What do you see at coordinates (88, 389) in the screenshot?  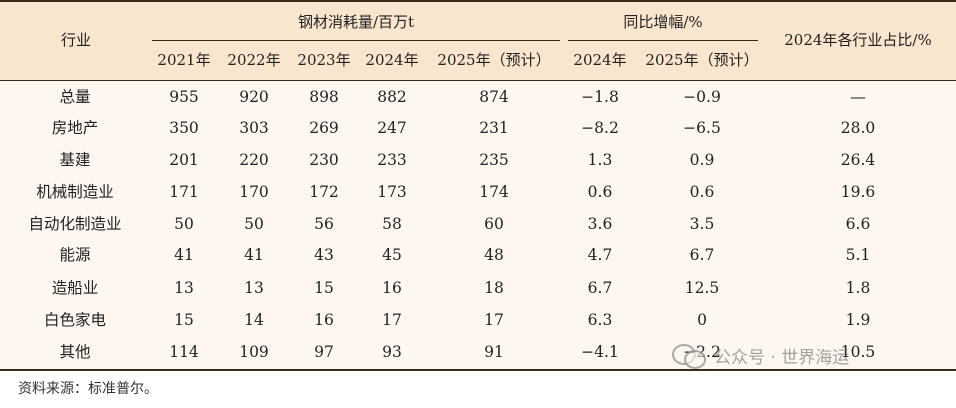 I see `source-note: 资料来源：标准普尔。` at bounding box center [88, 389].